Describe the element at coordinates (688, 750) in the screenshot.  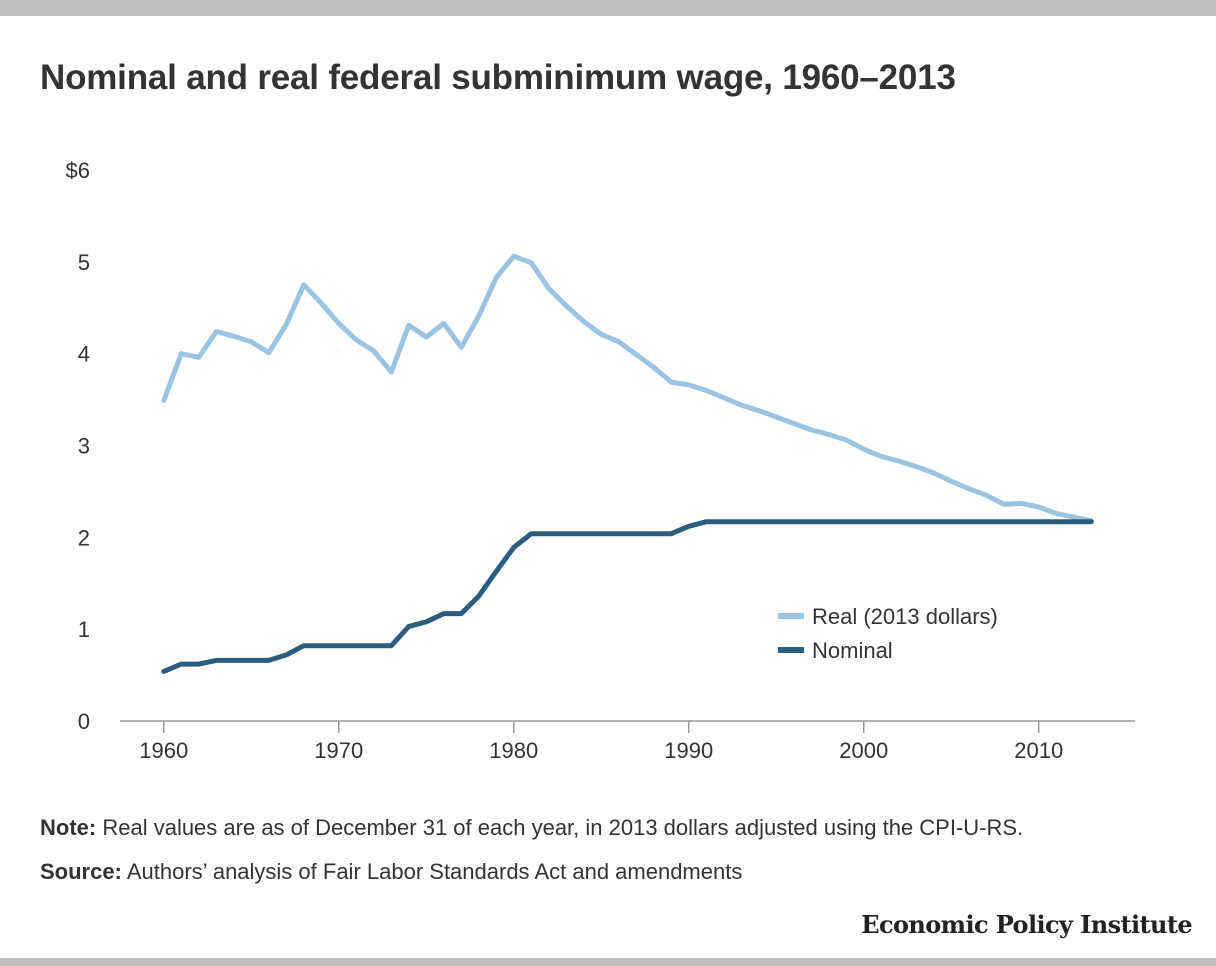
I see `x-tick-label: 1990` at that location.